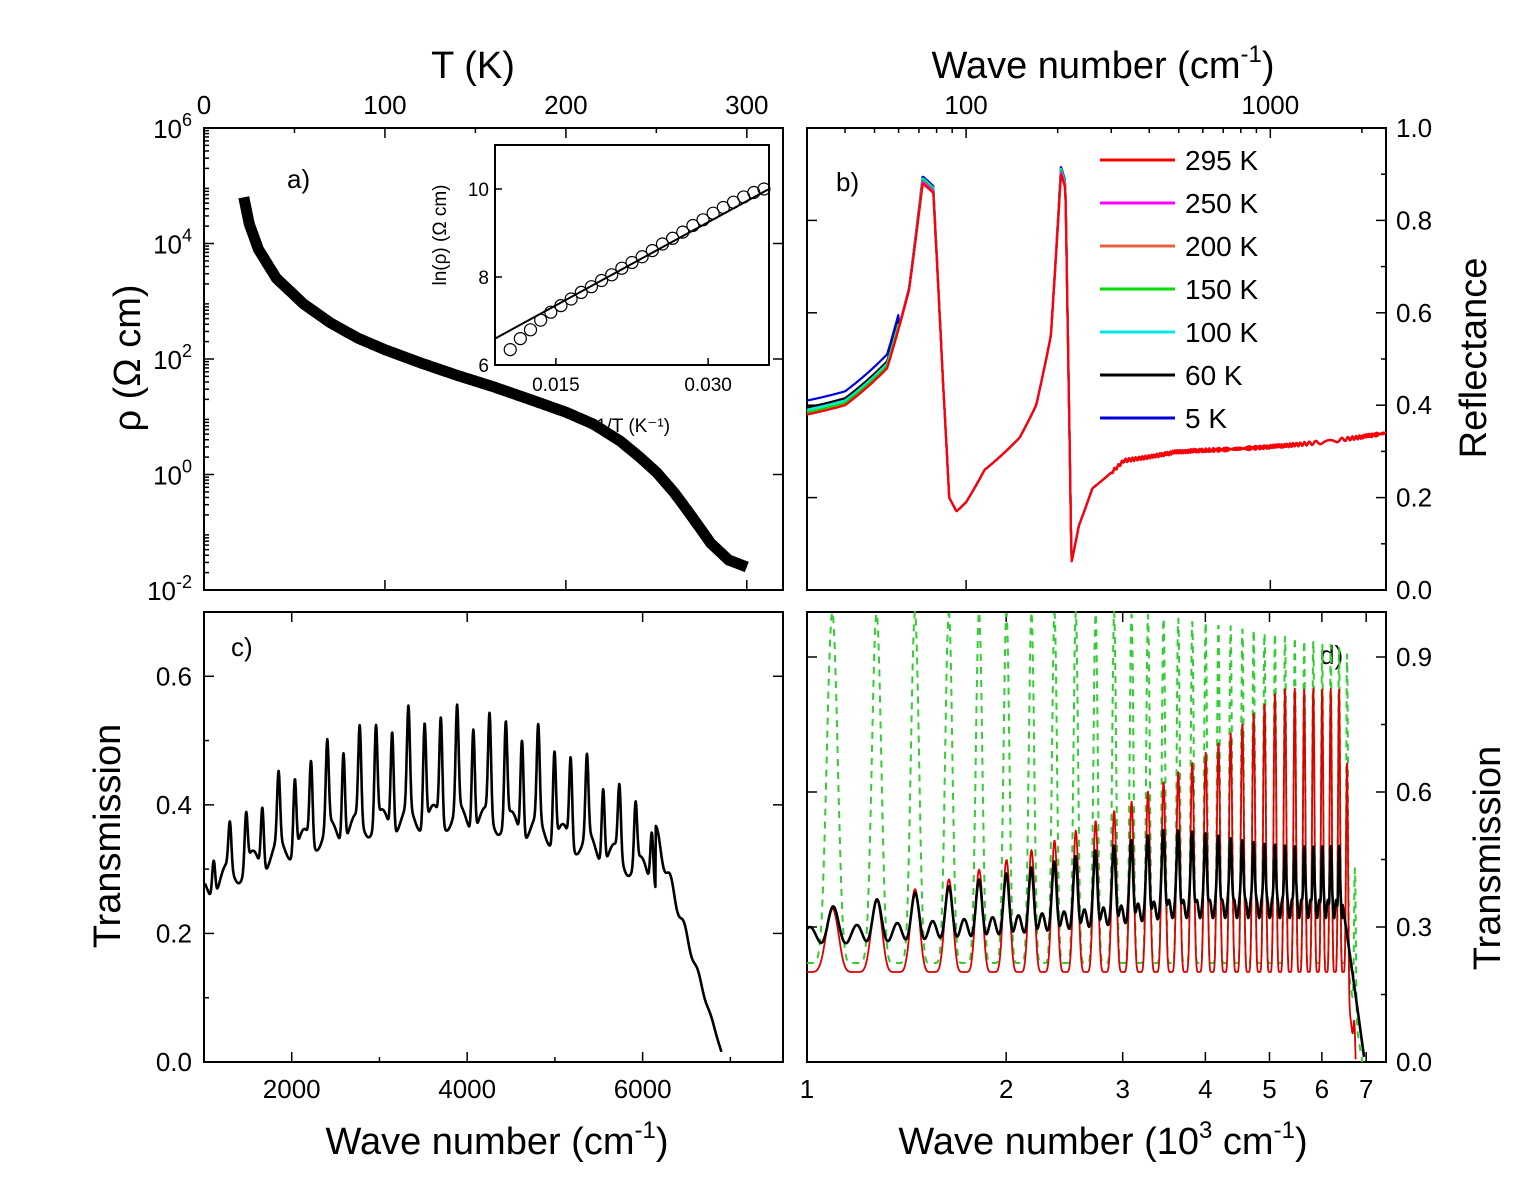 The image size is (1530, 1191). Describe the element at coordinates (1205, 1089) in the screenshot. I see `panel-d-xtick-label: 4` at that location.